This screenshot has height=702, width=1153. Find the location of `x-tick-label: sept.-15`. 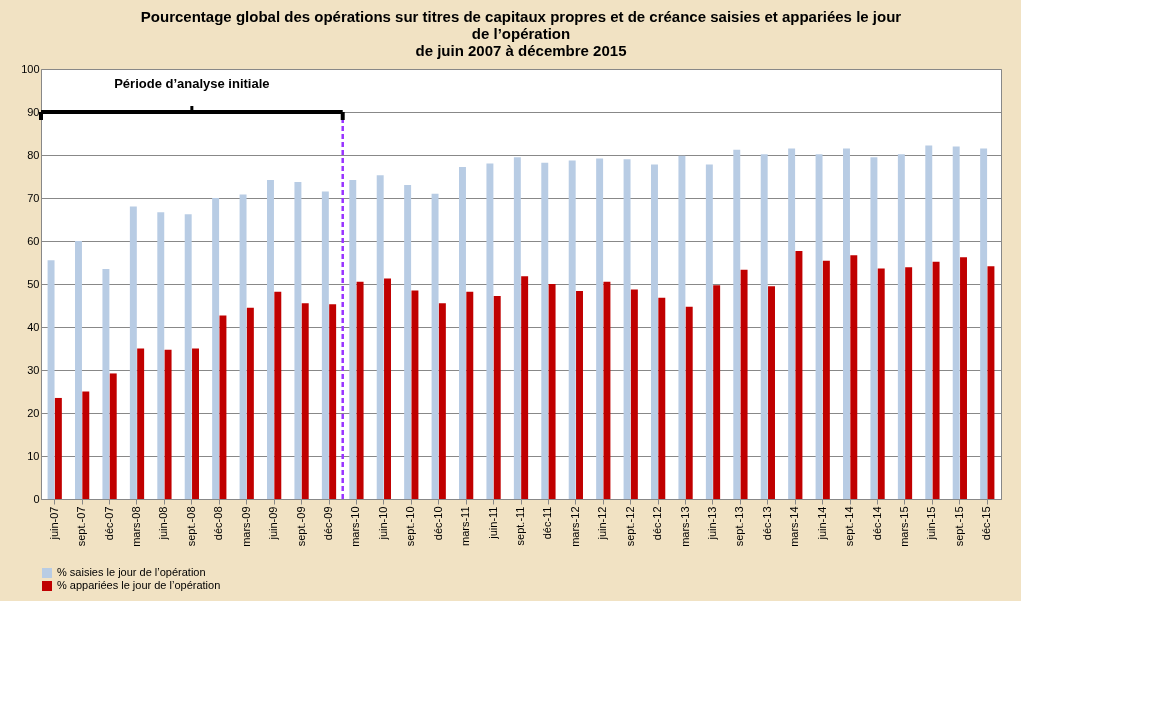

x-tick-label: sept.-15 is located at coordinates (958, 526).